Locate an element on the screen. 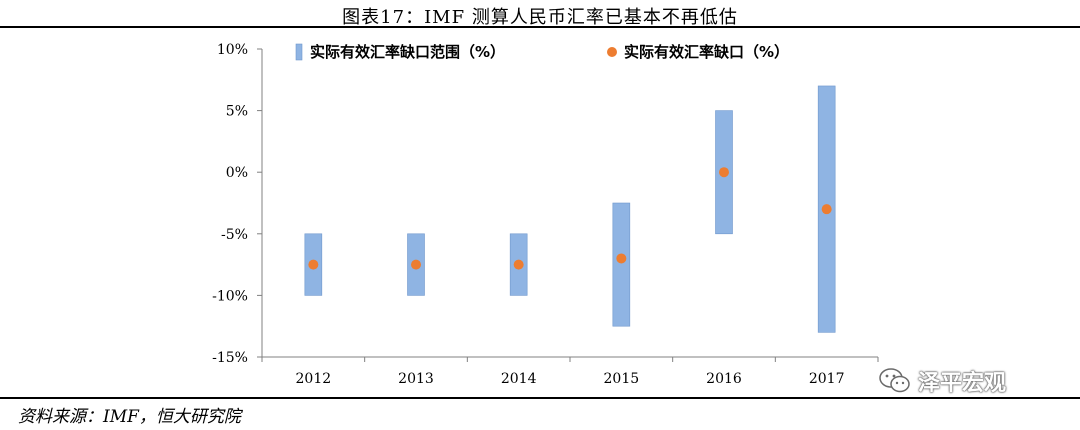  watermark: 泽平宏观 is located at coordinates (942, 381).